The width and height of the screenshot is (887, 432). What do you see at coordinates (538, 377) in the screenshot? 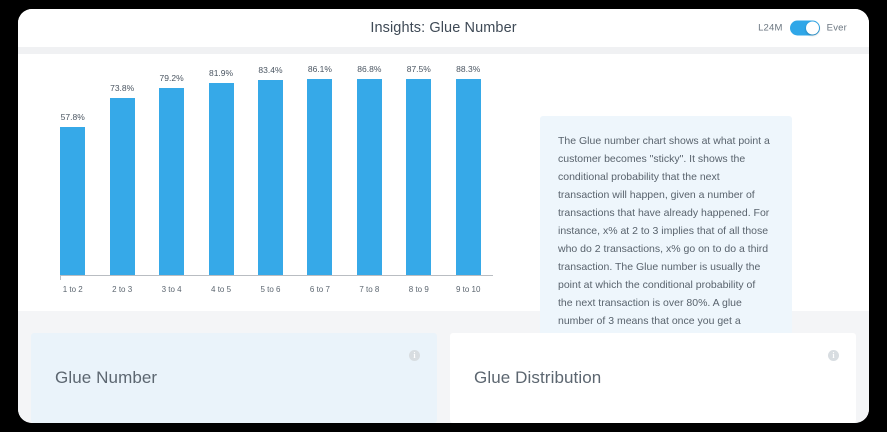
I see `card-title: Glue Distribution` at bounding box center [538, 377].